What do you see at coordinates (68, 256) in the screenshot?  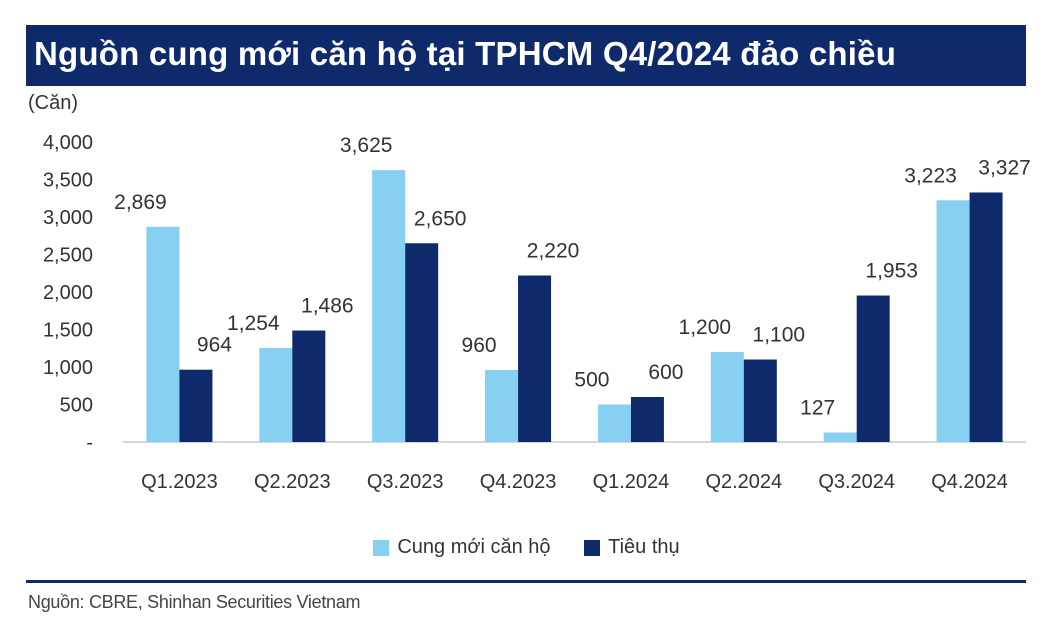 I see `y-tick-label: 2,500` at bounding box center [68, 256].